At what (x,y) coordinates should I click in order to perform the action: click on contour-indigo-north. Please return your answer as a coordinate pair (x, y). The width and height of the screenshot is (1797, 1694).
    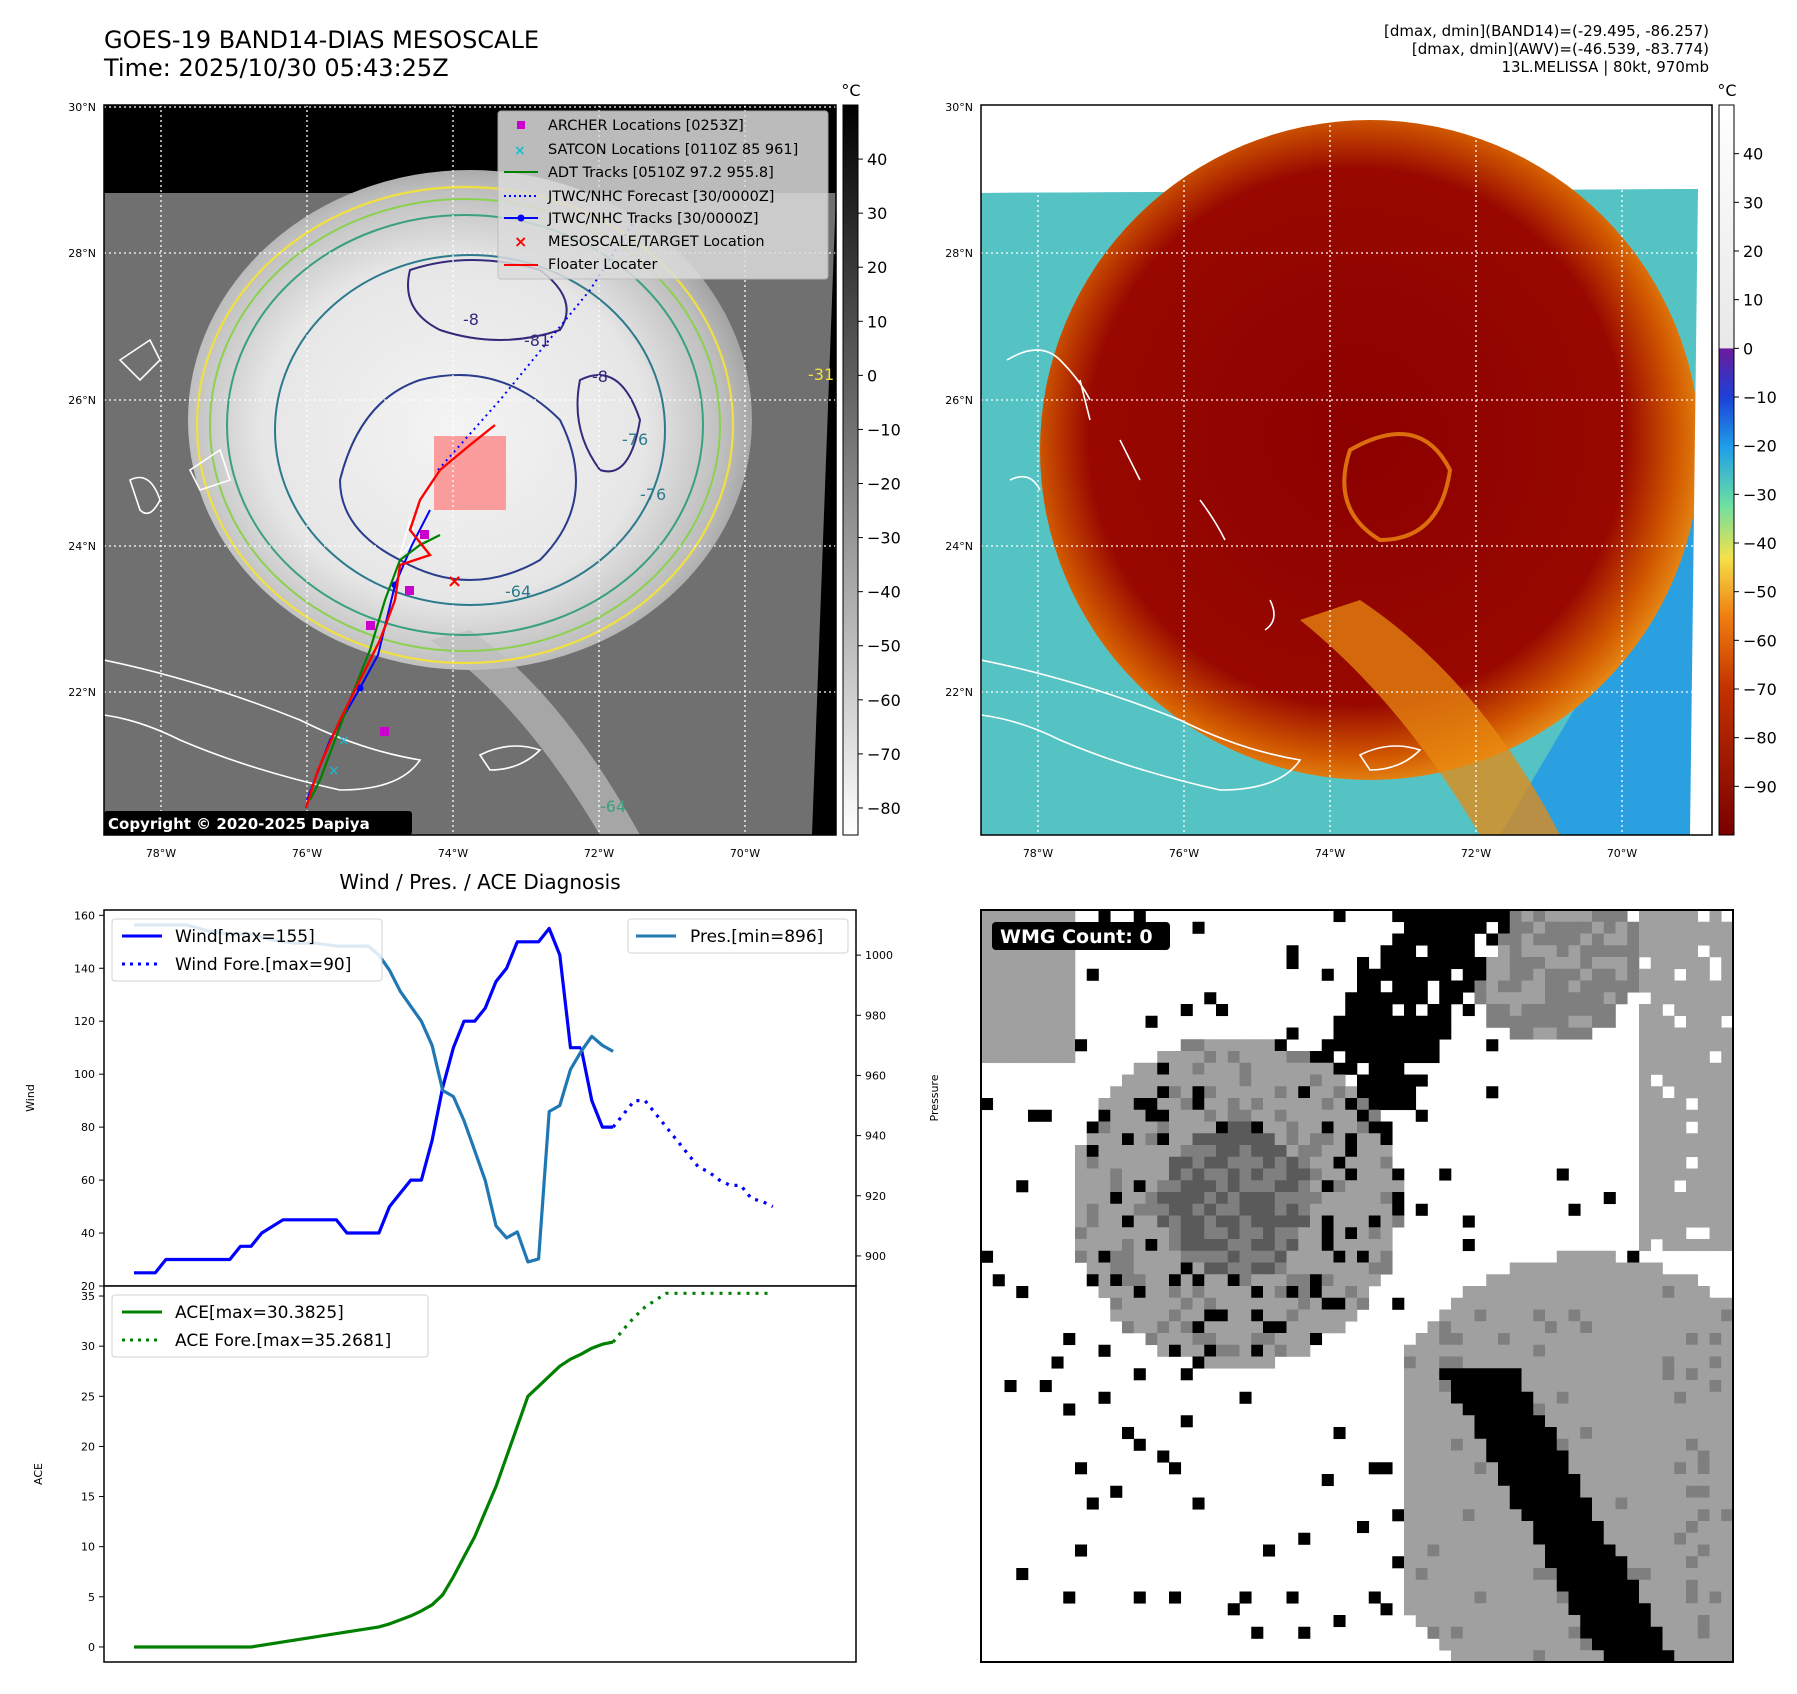
    Looking at the image, I should click on (487, 300).